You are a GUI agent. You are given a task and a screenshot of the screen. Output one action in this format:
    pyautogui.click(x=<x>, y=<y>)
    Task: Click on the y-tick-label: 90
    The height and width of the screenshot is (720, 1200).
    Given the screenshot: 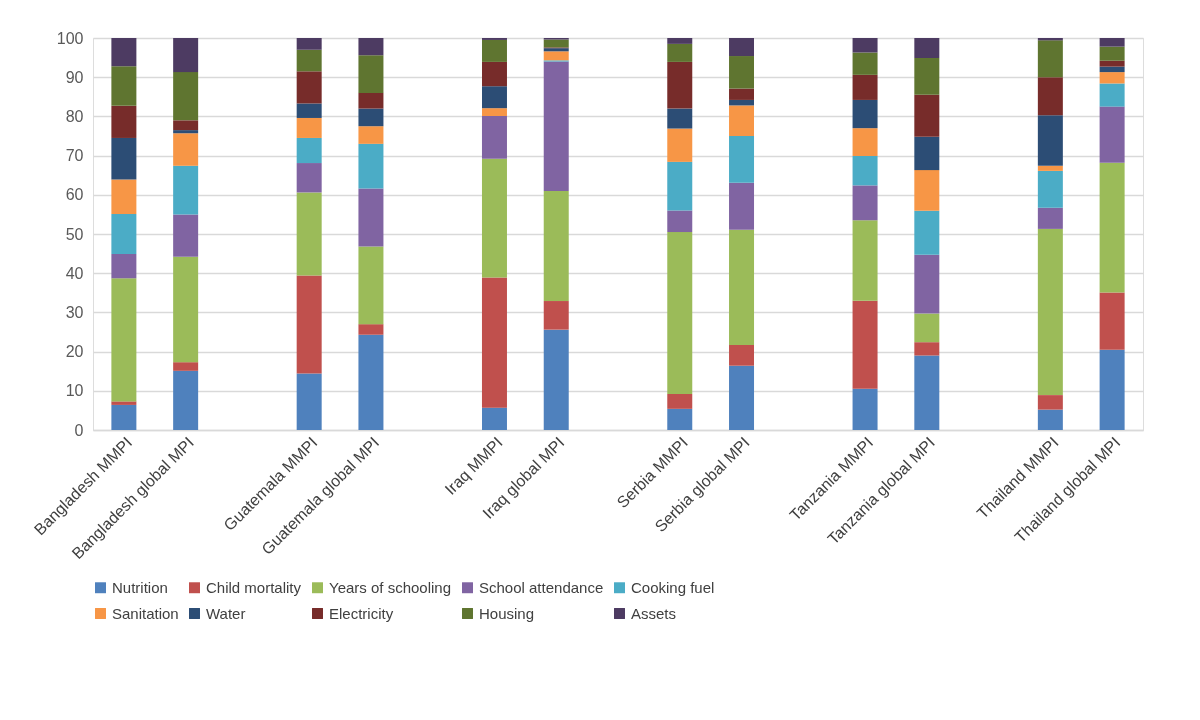 What is the action you would take?
    pyautogui.click(x=74, y=77)
    